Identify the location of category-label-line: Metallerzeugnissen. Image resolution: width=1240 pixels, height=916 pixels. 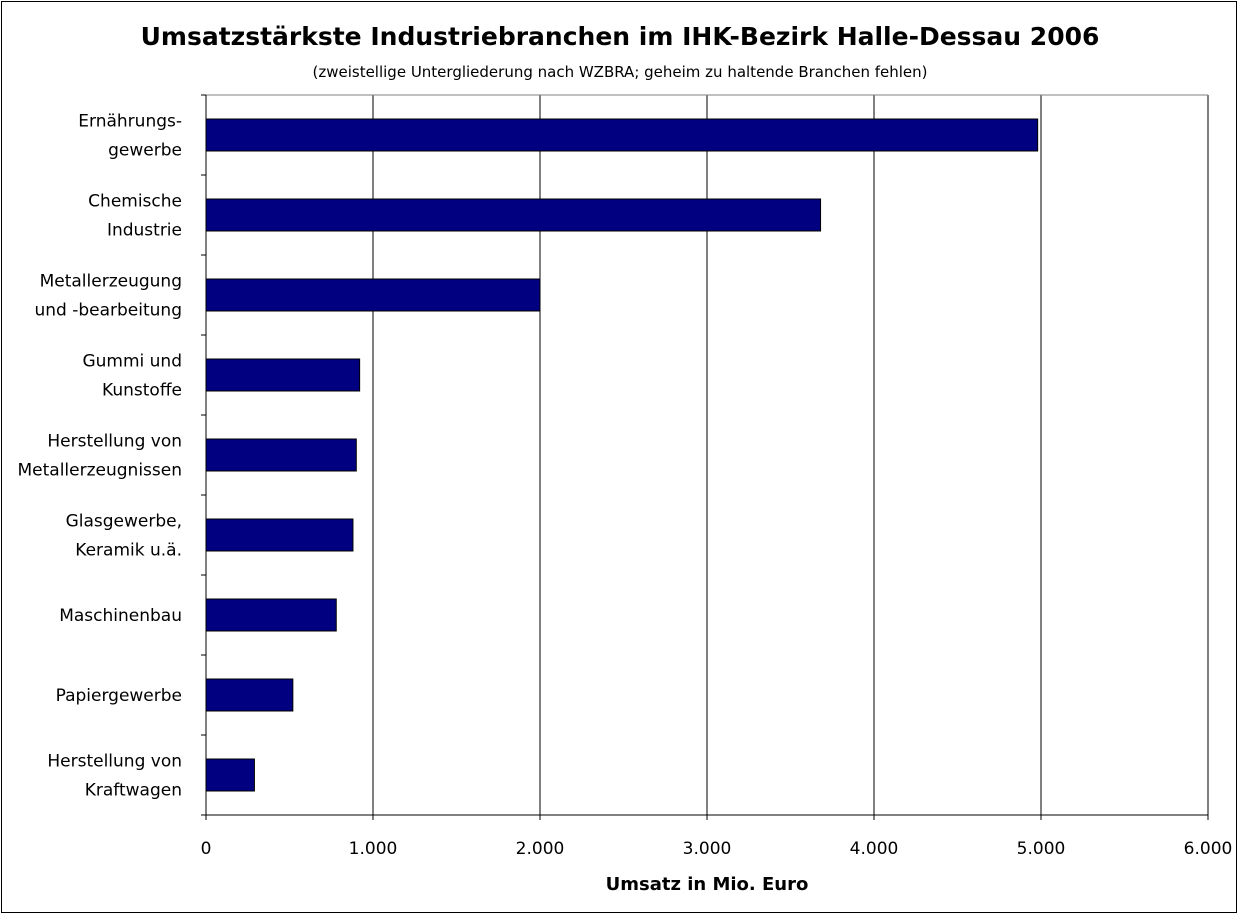
(100, 471).